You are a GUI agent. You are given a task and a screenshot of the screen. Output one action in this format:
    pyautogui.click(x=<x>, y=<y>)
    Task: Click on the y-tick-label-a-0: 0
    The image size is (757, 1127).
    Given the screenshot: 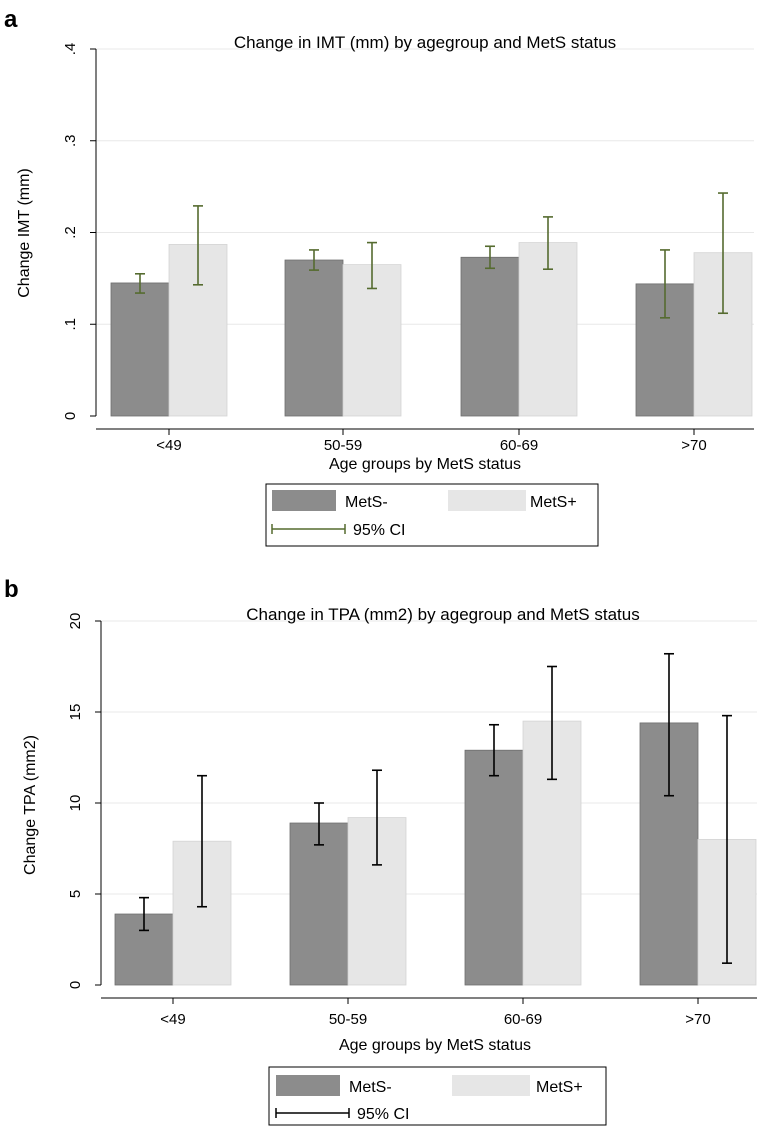 What is the action you would take?
    pyautogui.click(x=70, y=416)
    